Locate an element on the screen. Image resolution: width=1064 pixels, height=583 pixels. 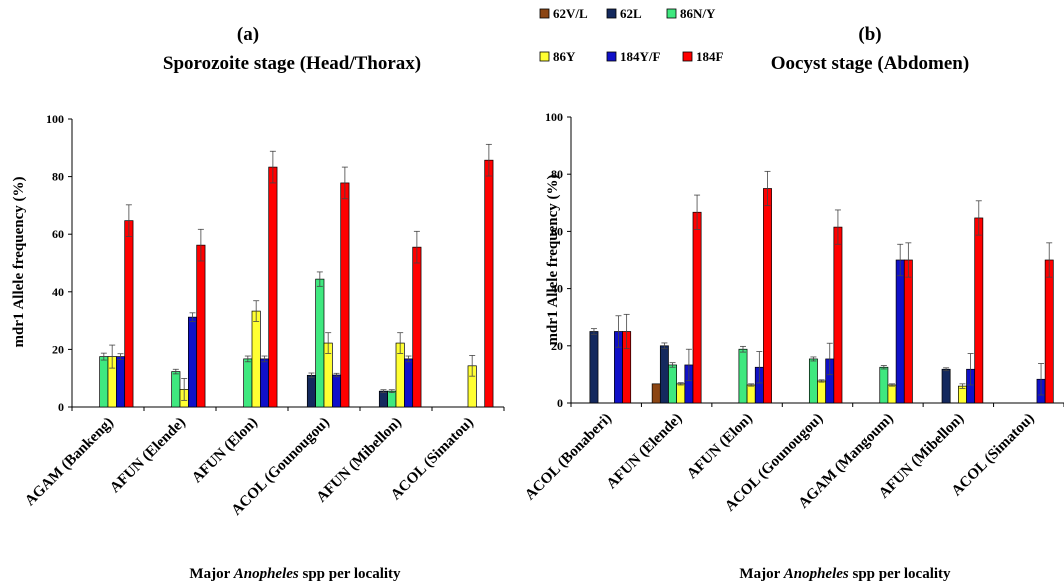
panel-a-label: (a) is located at coordinates (248, 34).